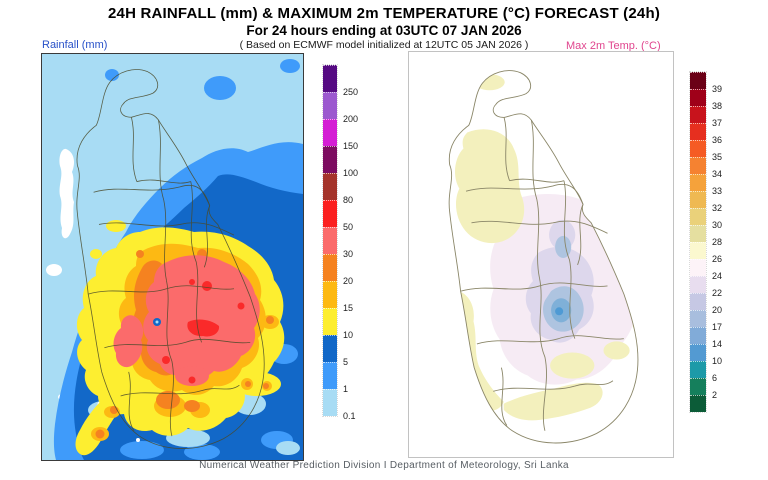 This screenshot has width=768, height=480. I want to click on rainfall-colorbar, so click(330, 240).